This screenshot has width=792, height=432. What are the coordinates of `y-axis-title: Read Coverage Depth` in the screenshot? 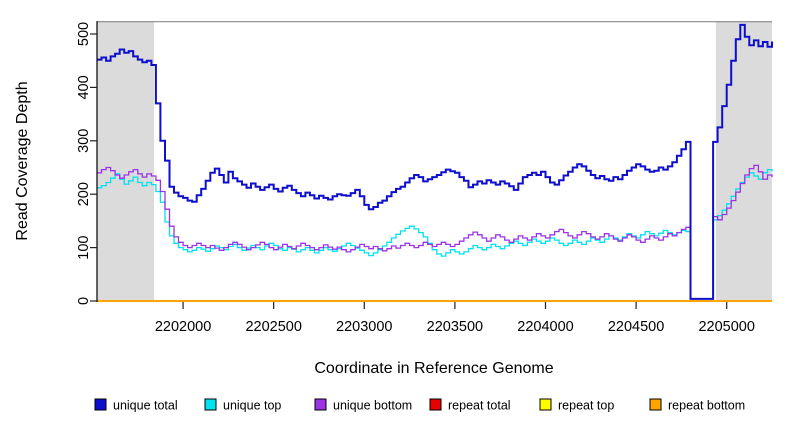 It's located at (22, 160).